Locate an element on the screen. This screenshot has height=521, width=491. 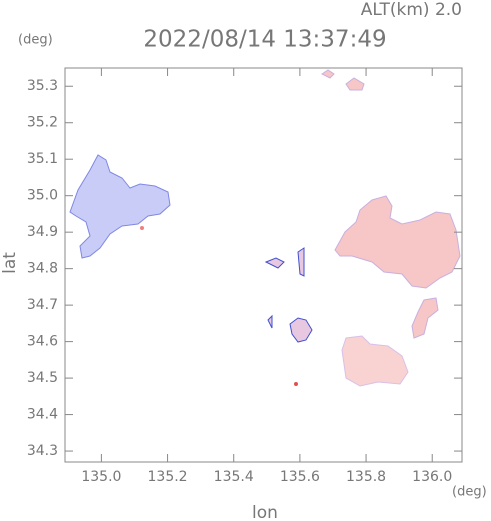
x-tick-label: 135.0 is located at coordinates (101, 477).